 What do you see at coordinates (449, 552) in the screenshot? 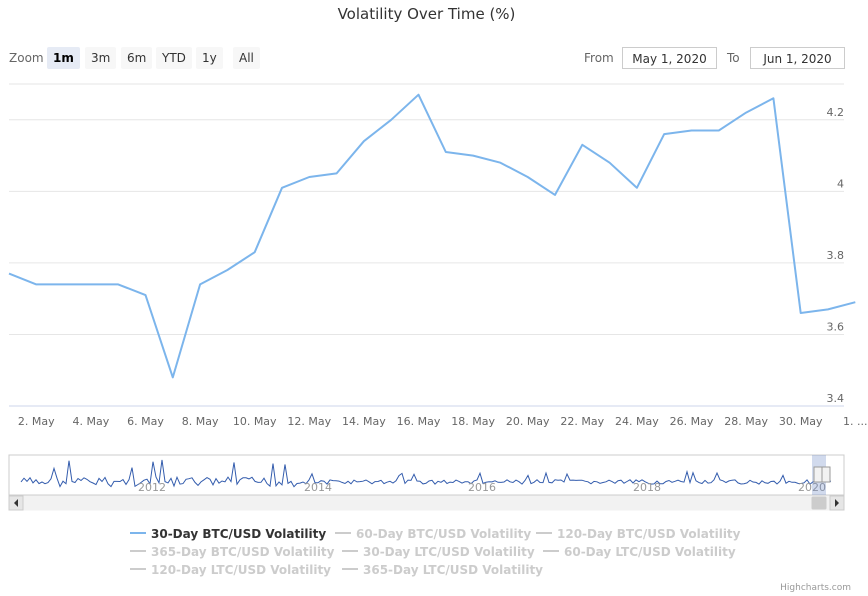
I see `legend-label: 30-Day LTC/USD Volatility` at bounding box center [449, 552].